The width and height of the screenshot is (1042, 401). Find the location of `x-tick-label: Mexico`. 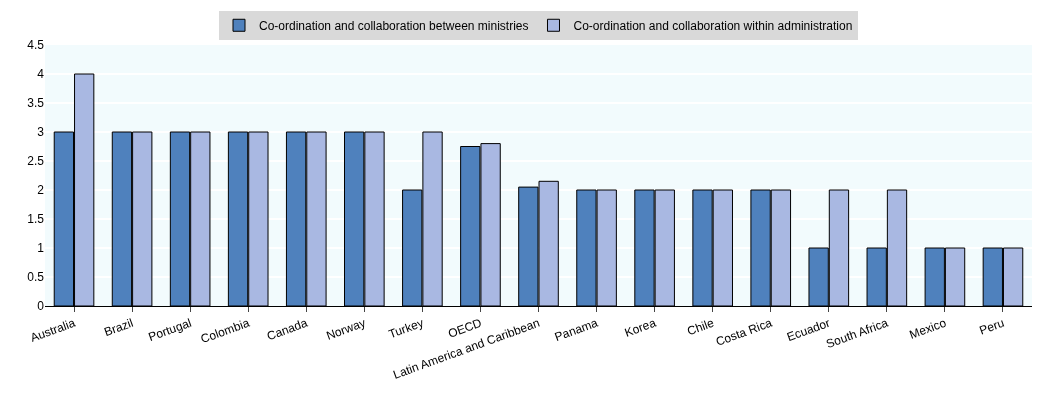

x-tick-label: Mexico is located at coordinates (928, 328).